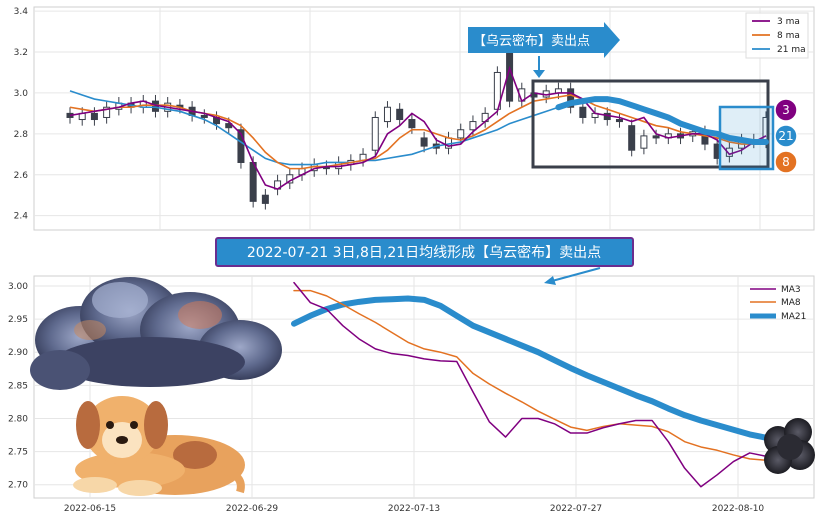 The height and width of the screenshot is (521, 822). Describe the element at coordinates (793, 317) in the screenshot. I see `legend-label-ma21: MA21` at that location.